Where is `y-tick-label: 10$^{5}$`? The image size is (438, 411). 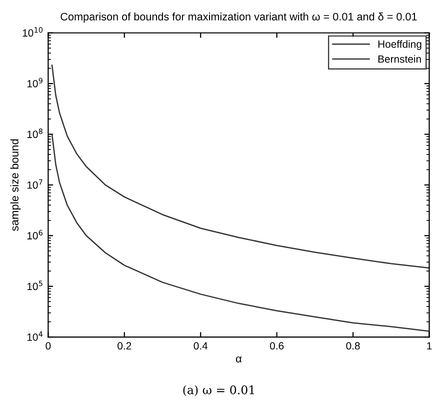
y-tick-label: 10$^{5}$ is located at coordinates (34, 285).